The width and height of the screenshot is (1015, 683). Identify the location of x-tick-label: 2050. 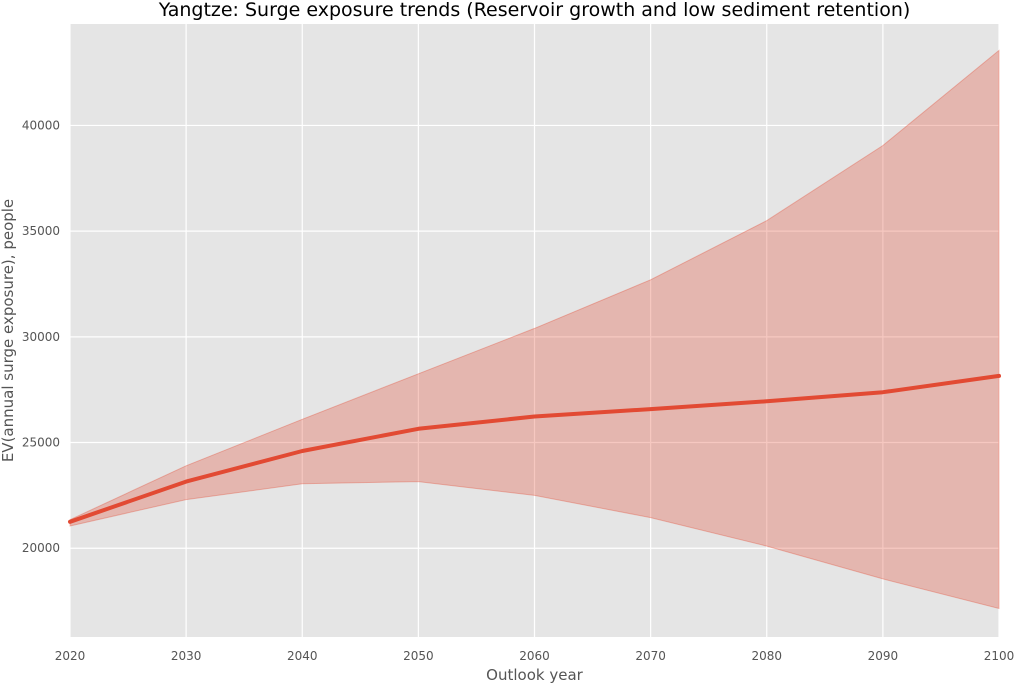
(418, 656).